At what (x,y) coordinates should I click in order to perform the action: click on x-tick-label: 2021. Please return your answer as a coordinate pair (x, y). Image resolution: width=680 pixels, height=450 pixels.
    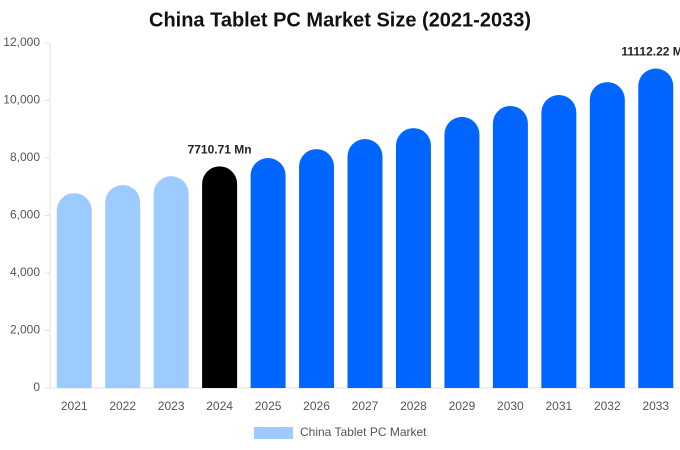
    Looking at the image, I should click on (74, 406).